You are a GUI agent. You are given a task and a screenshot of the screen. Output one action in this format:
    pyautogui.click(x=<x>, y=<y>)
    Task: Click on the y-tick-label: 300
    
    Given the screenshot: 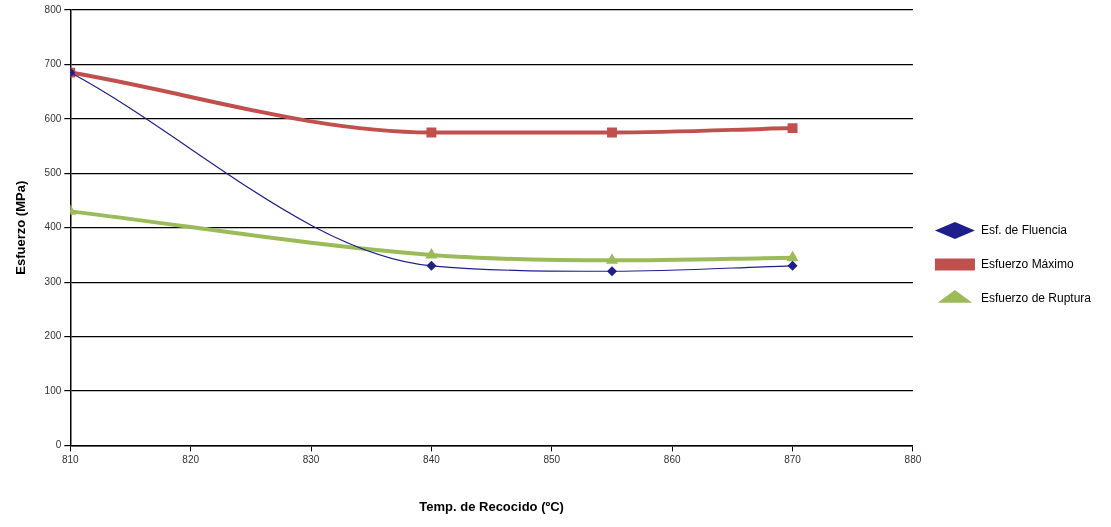 What is the action you would take?
    pyautogui.click(x=53, y=281)
    